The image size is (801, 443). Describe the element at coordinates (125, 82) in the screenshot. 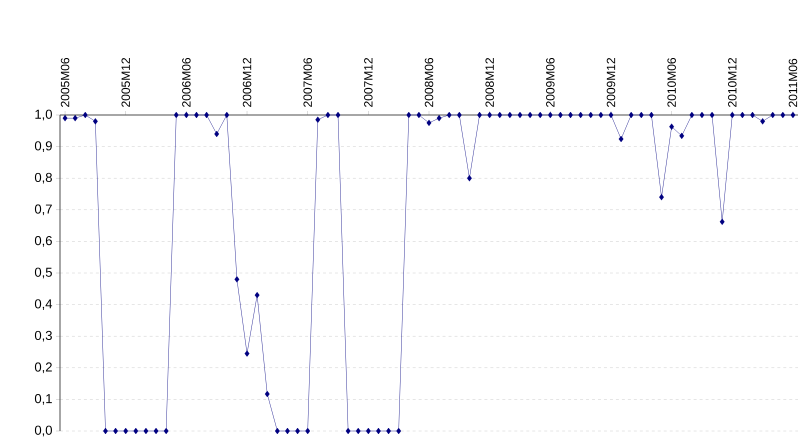

I see `x-tick-label: 2005M12` at that location.